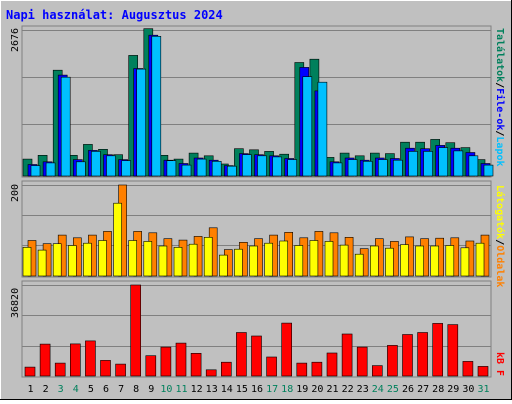  What do you see at coordinates (438, 389) in the screenshot?
I see `day-label-28: 28` at bounding box center [438, 389].